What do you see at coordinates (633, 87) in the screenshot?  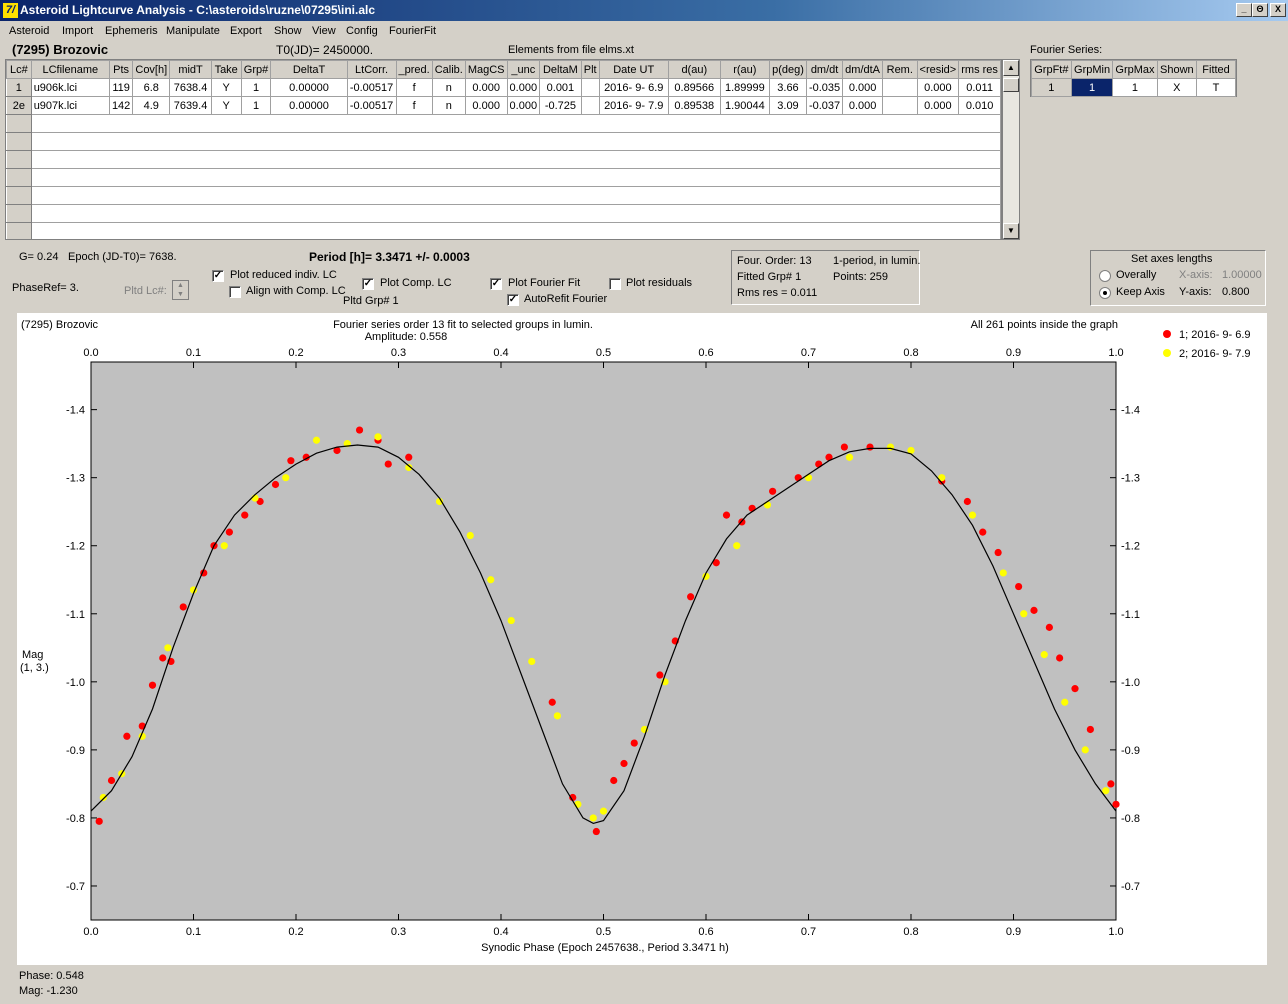 I see `table-cell: 2016- 9- 6.9` at bounding box center [633, 87].